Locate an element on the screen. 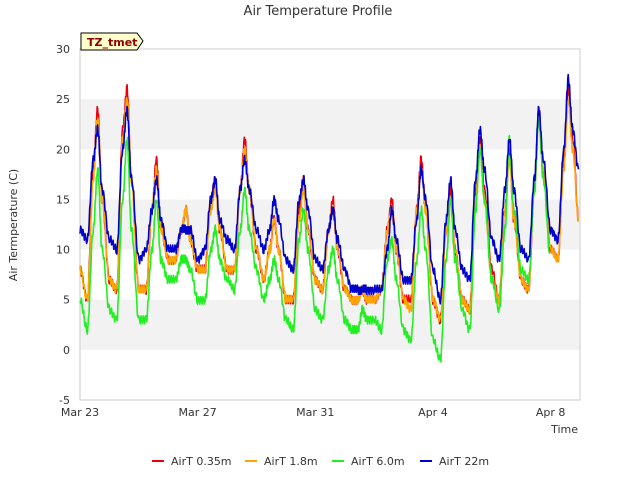 The image size is (640, 480). legend-label: AirT 22m is located at coordinates (464, 461).